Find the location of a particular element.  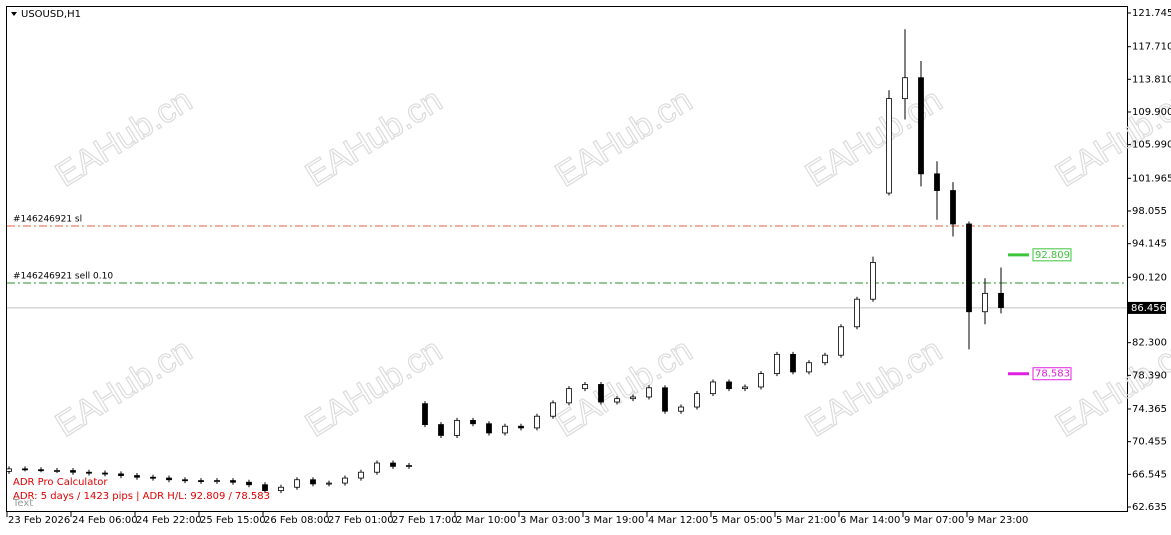

x-tick-label: 2 Mar 10:00 is located at coordinates (486, 520).